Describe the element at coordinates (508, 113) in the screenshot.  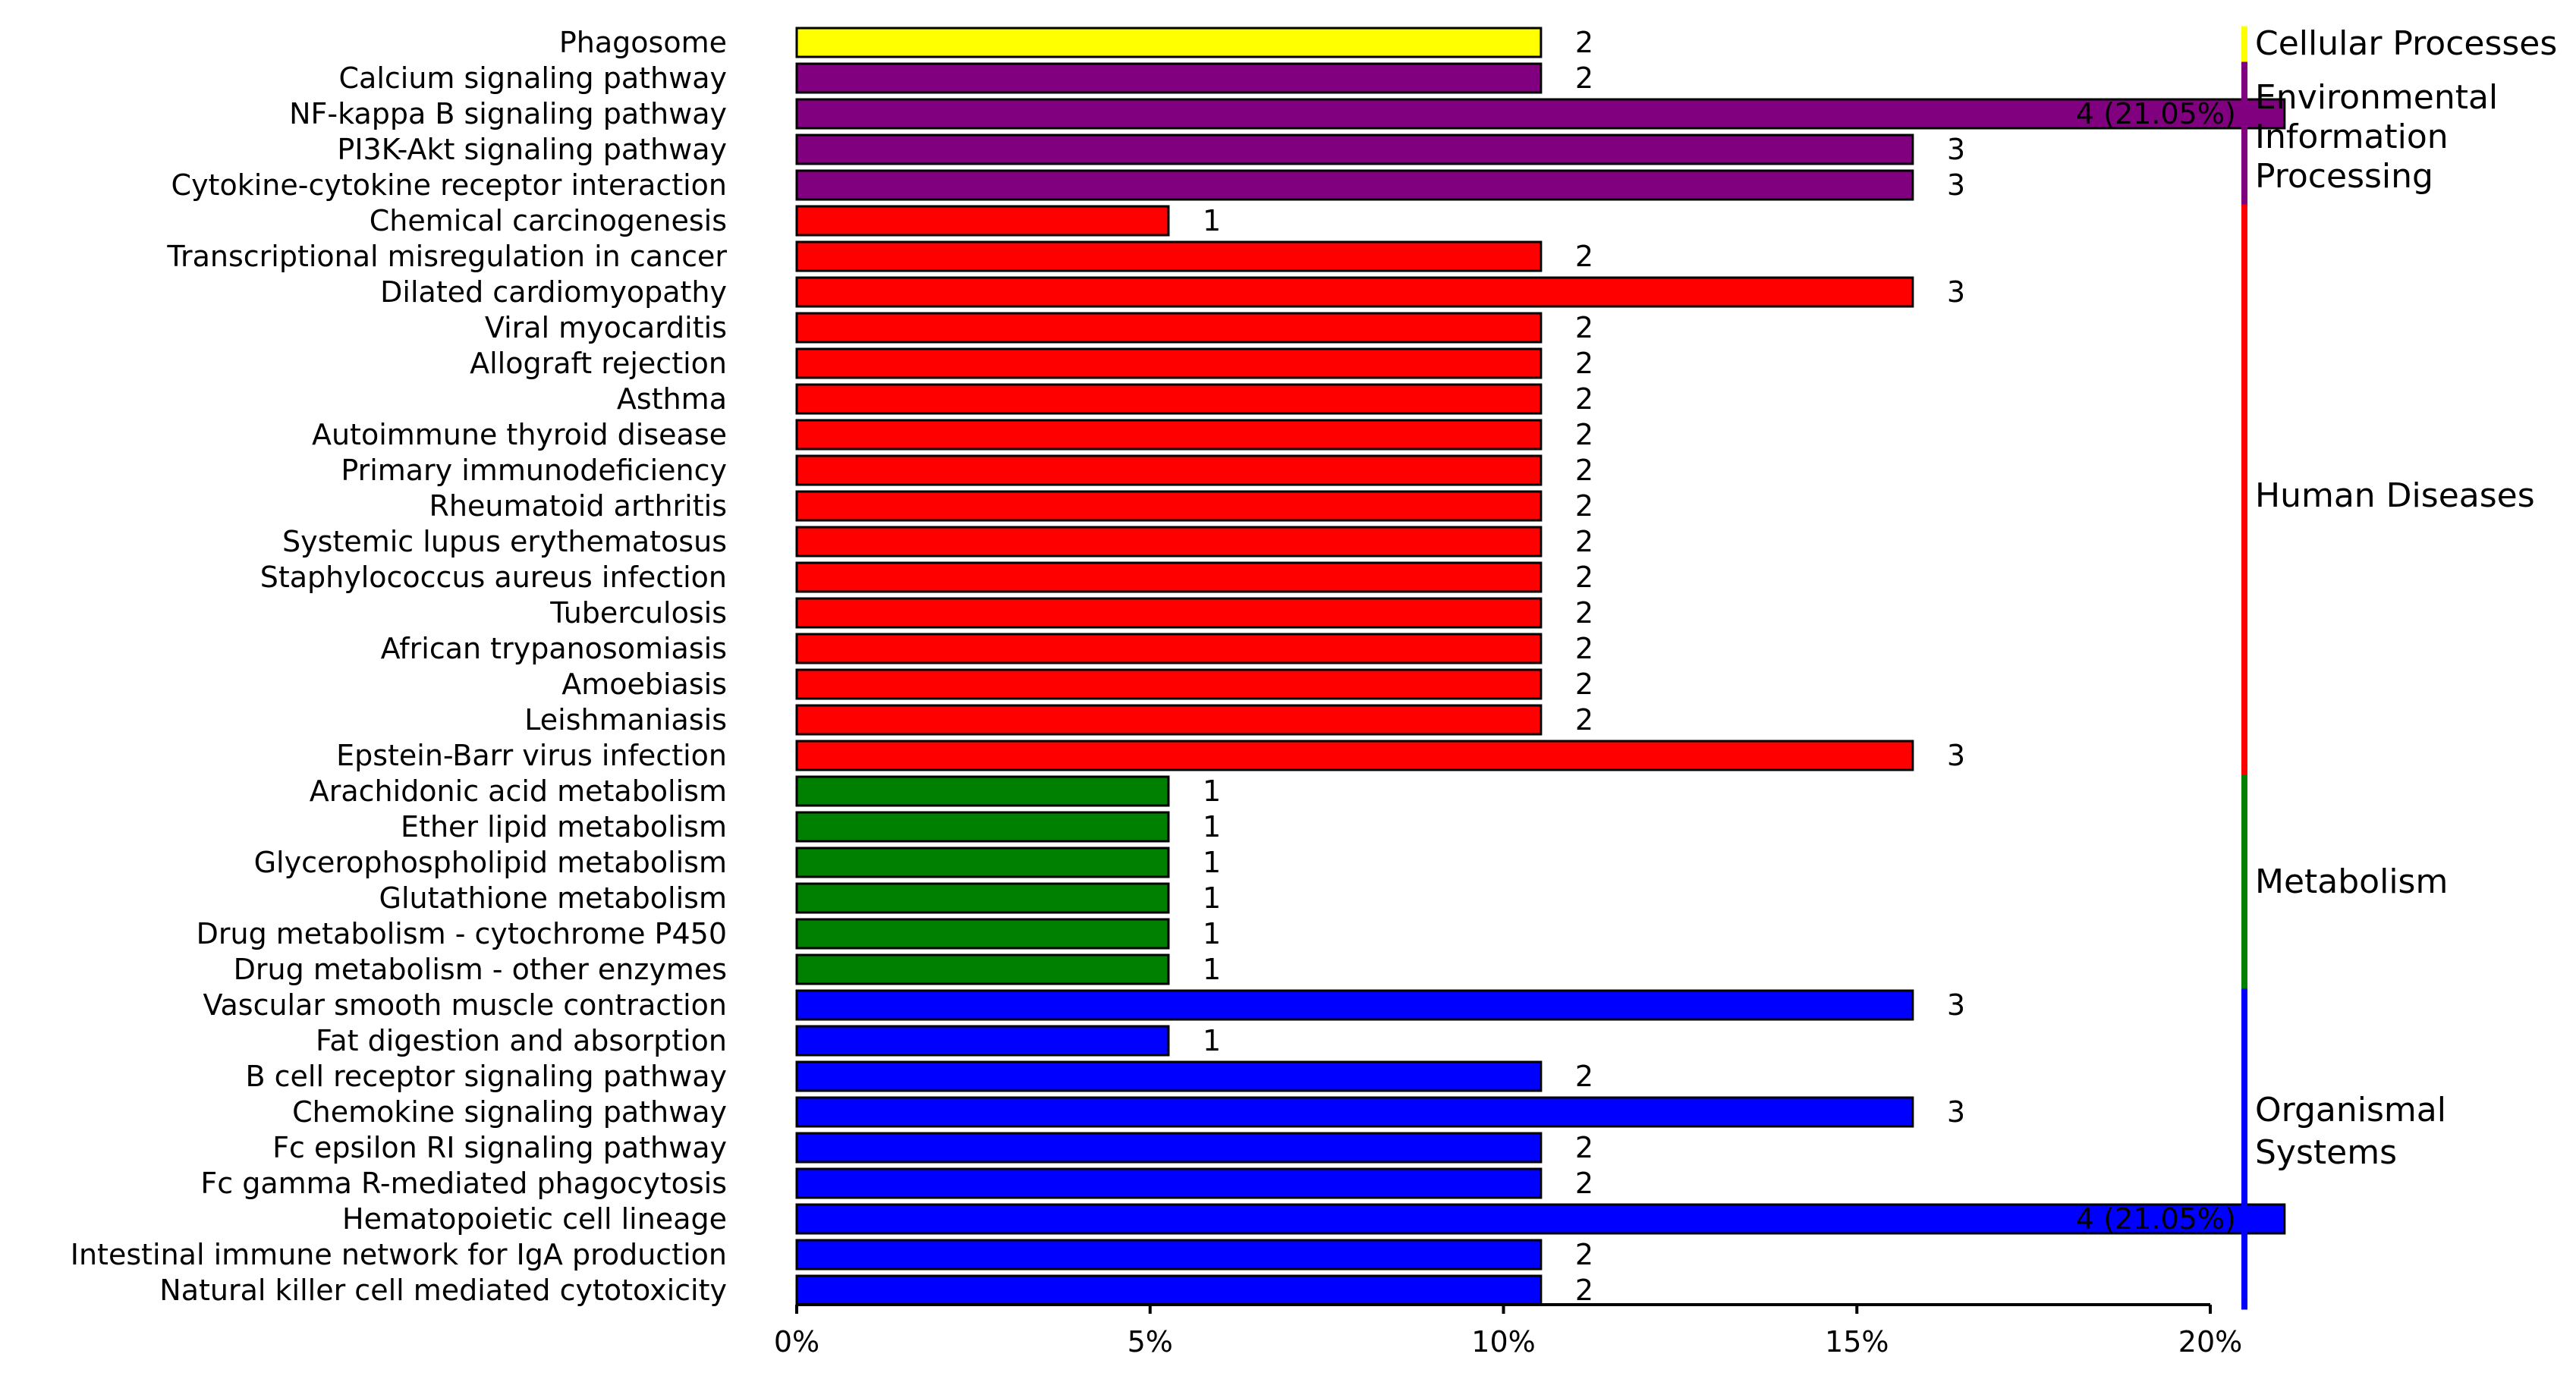
I see `category-label: NF-kappa B signaling pathway` at that location.